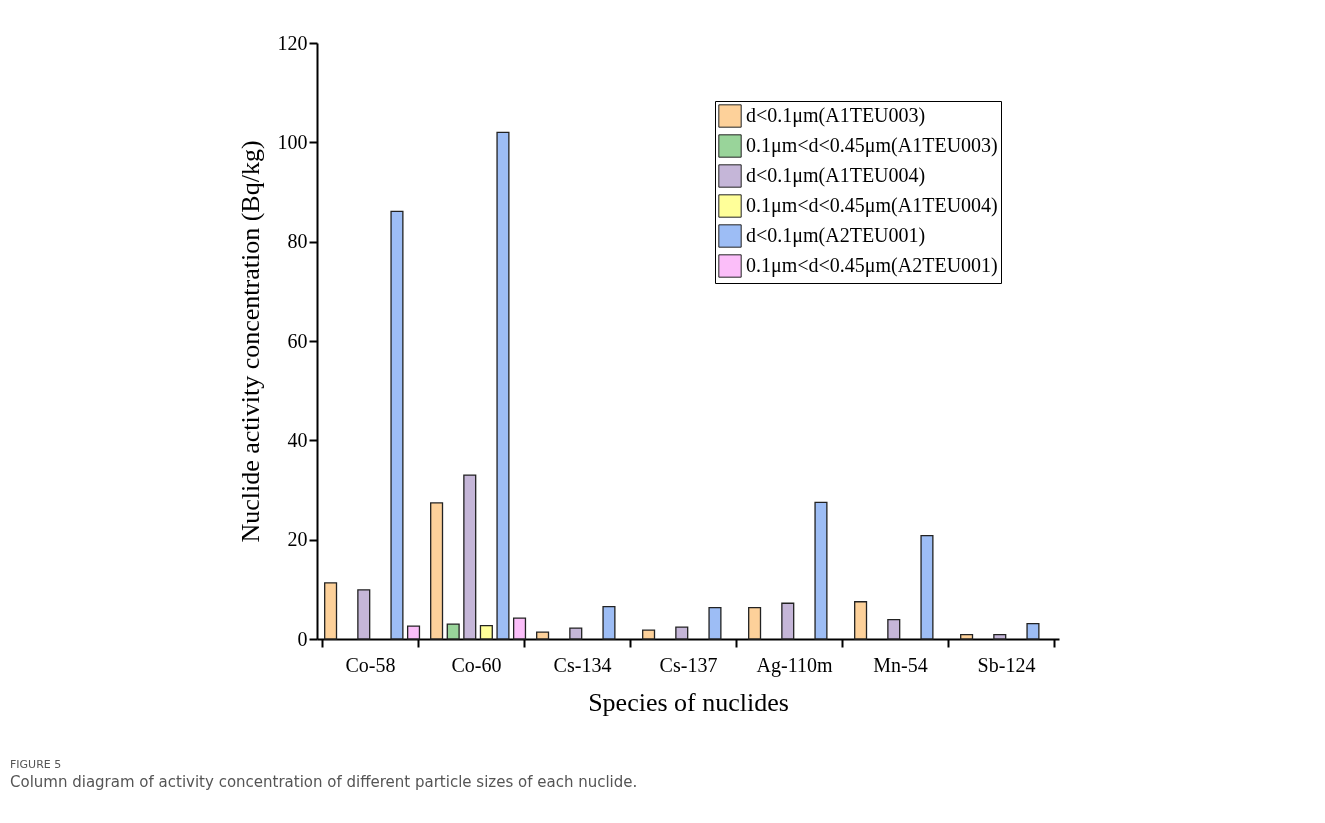 The height and width of the screenshot is (823, 1325). Describe the element at coordinates (872, 145) in the screenshot. I see `legend-label: 0.1μm<d<0.45μm(A1TEU003)` at that location.